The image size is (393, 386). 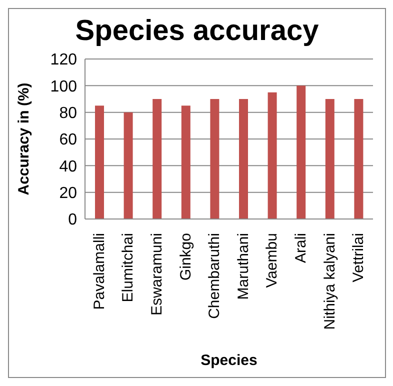 What do you see at coordinates (185, 257) in the screenshot?
I see `x-tick-label: Ginkgo` at bounding box center [185, 257].